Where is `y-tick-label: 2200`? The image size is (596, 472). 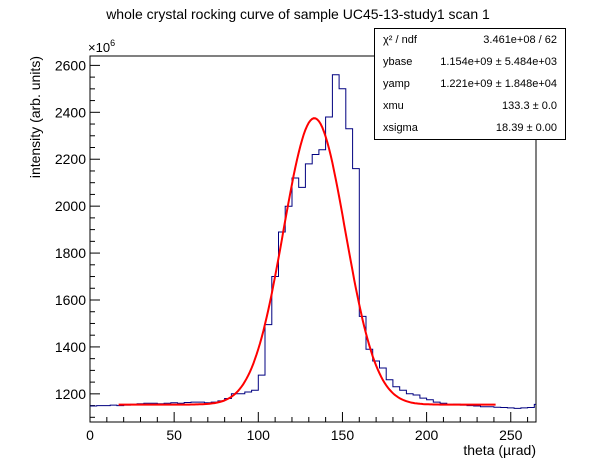 y-tick-label: 2200 is located at coordinates (70, 159).